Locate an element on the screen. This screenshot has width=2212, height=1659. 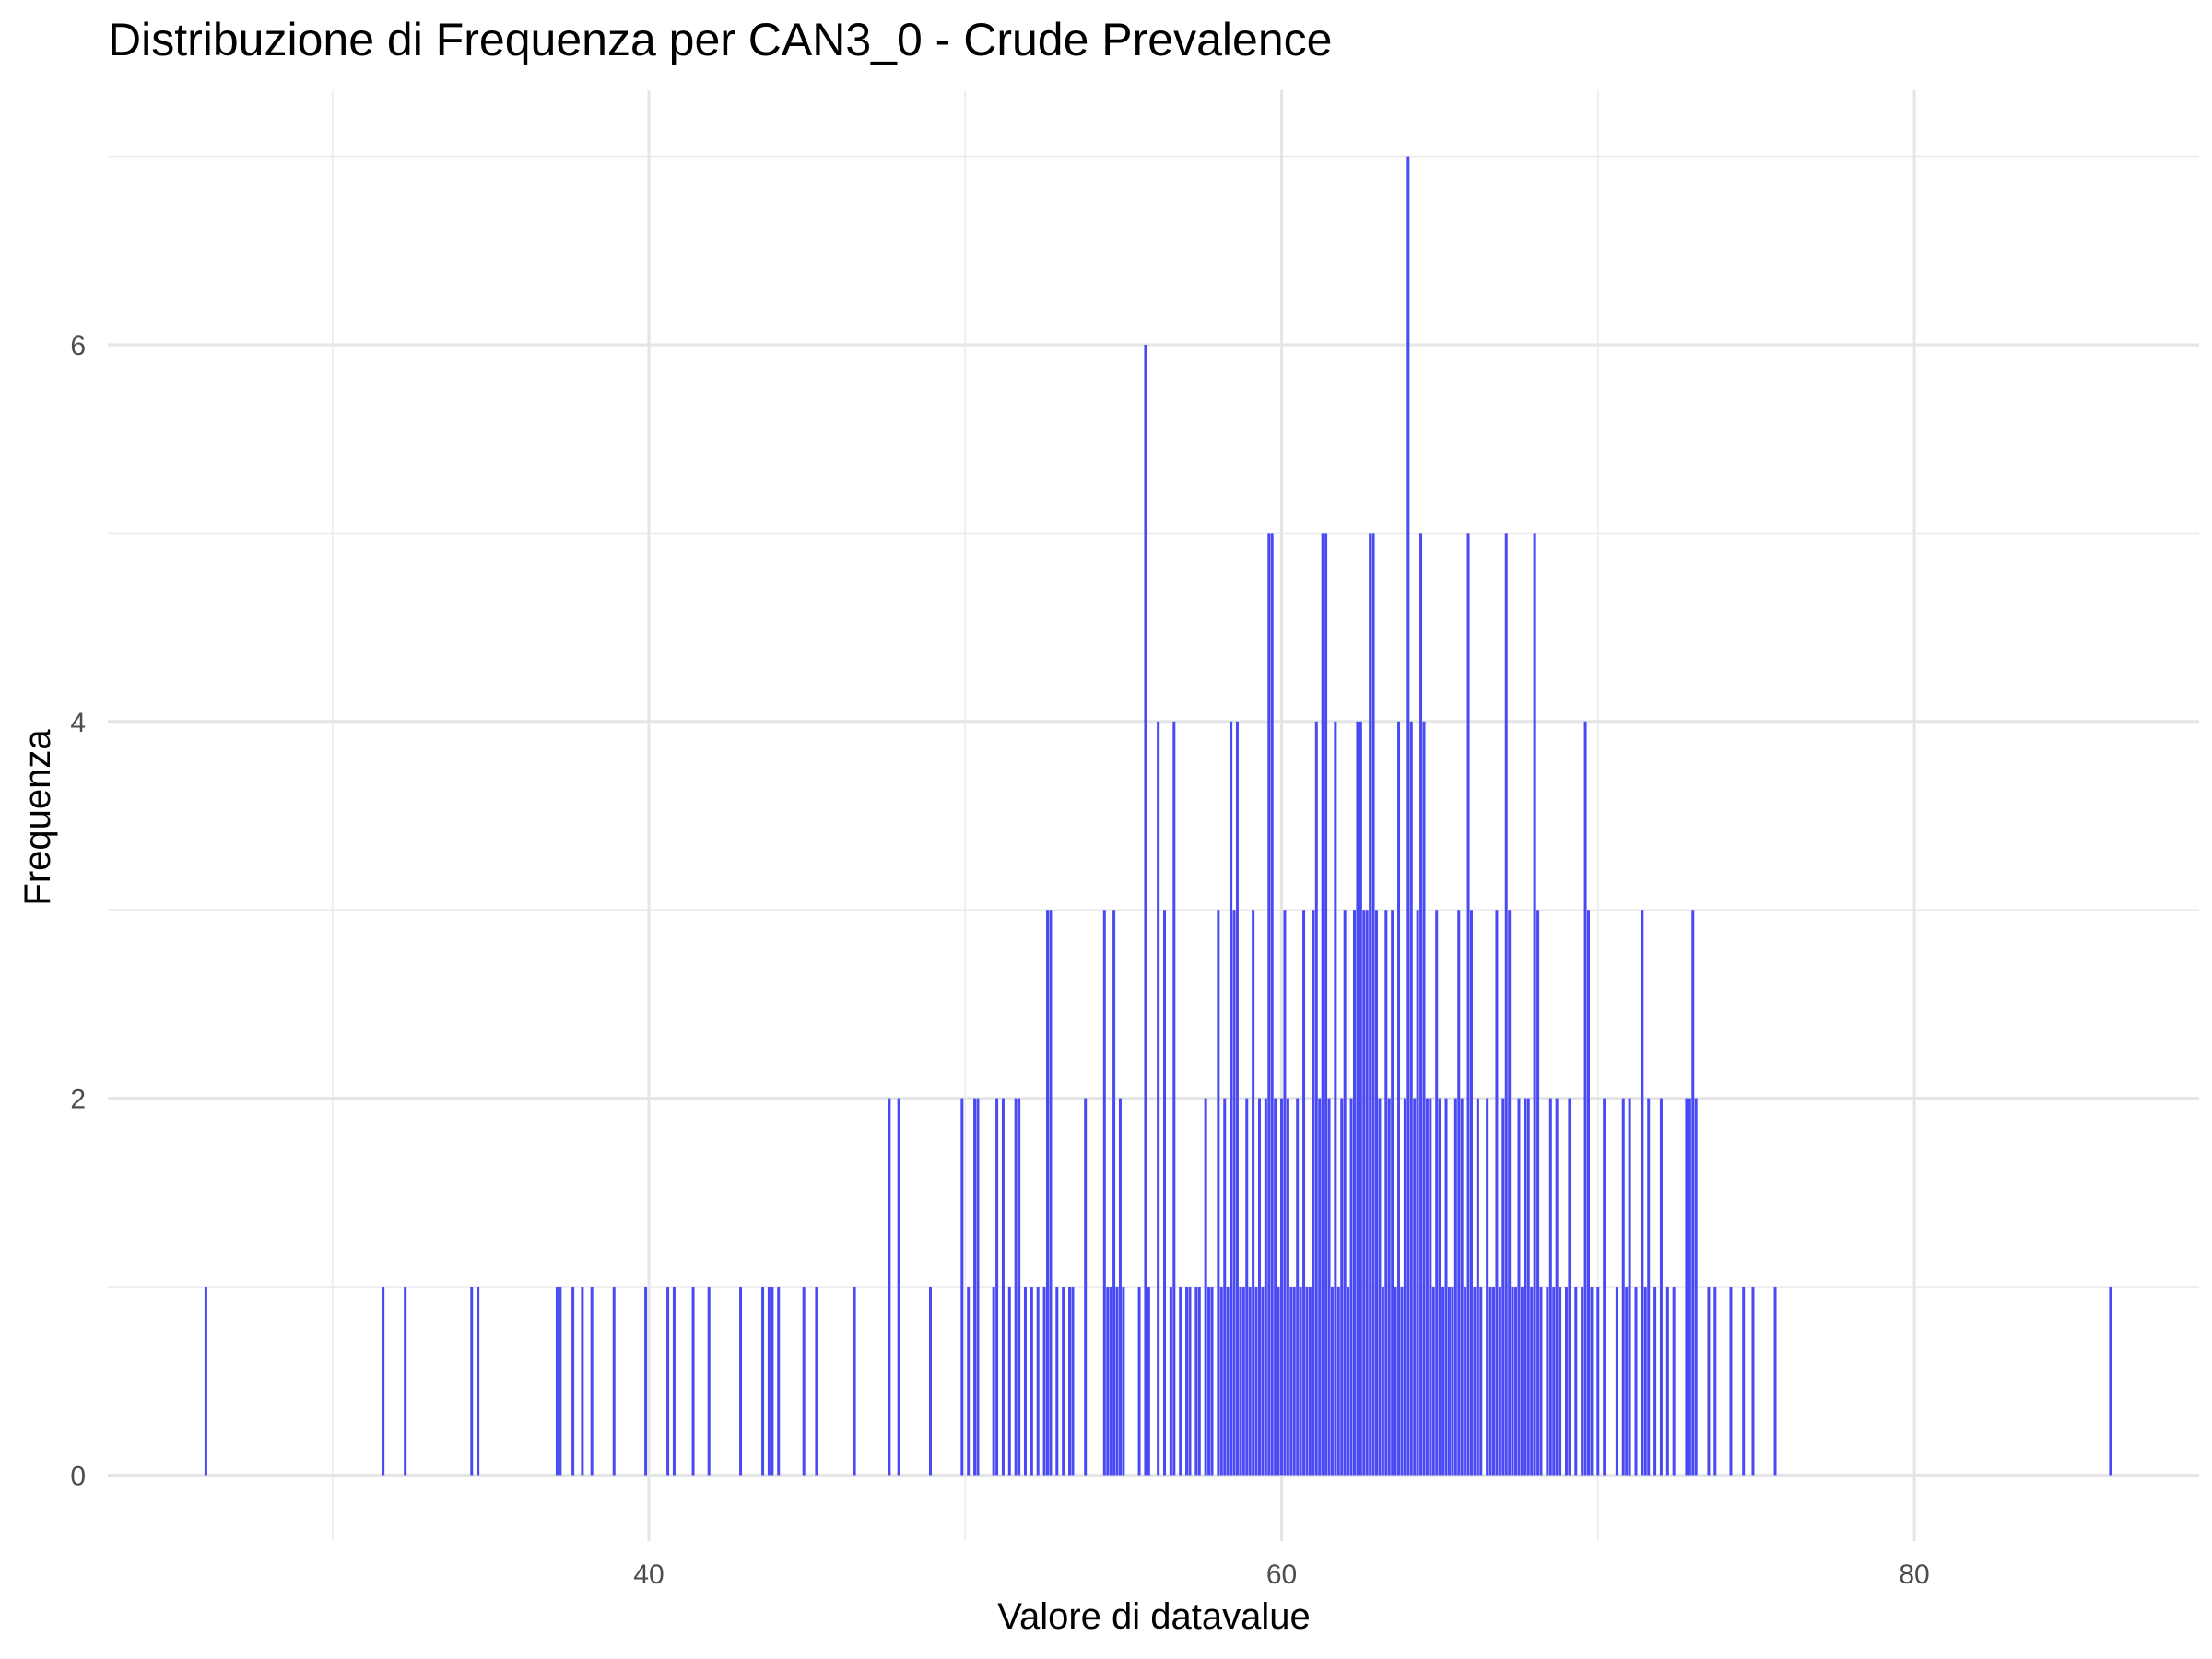
x-tick-label: 60 is located at coordinates (1281, 1574).